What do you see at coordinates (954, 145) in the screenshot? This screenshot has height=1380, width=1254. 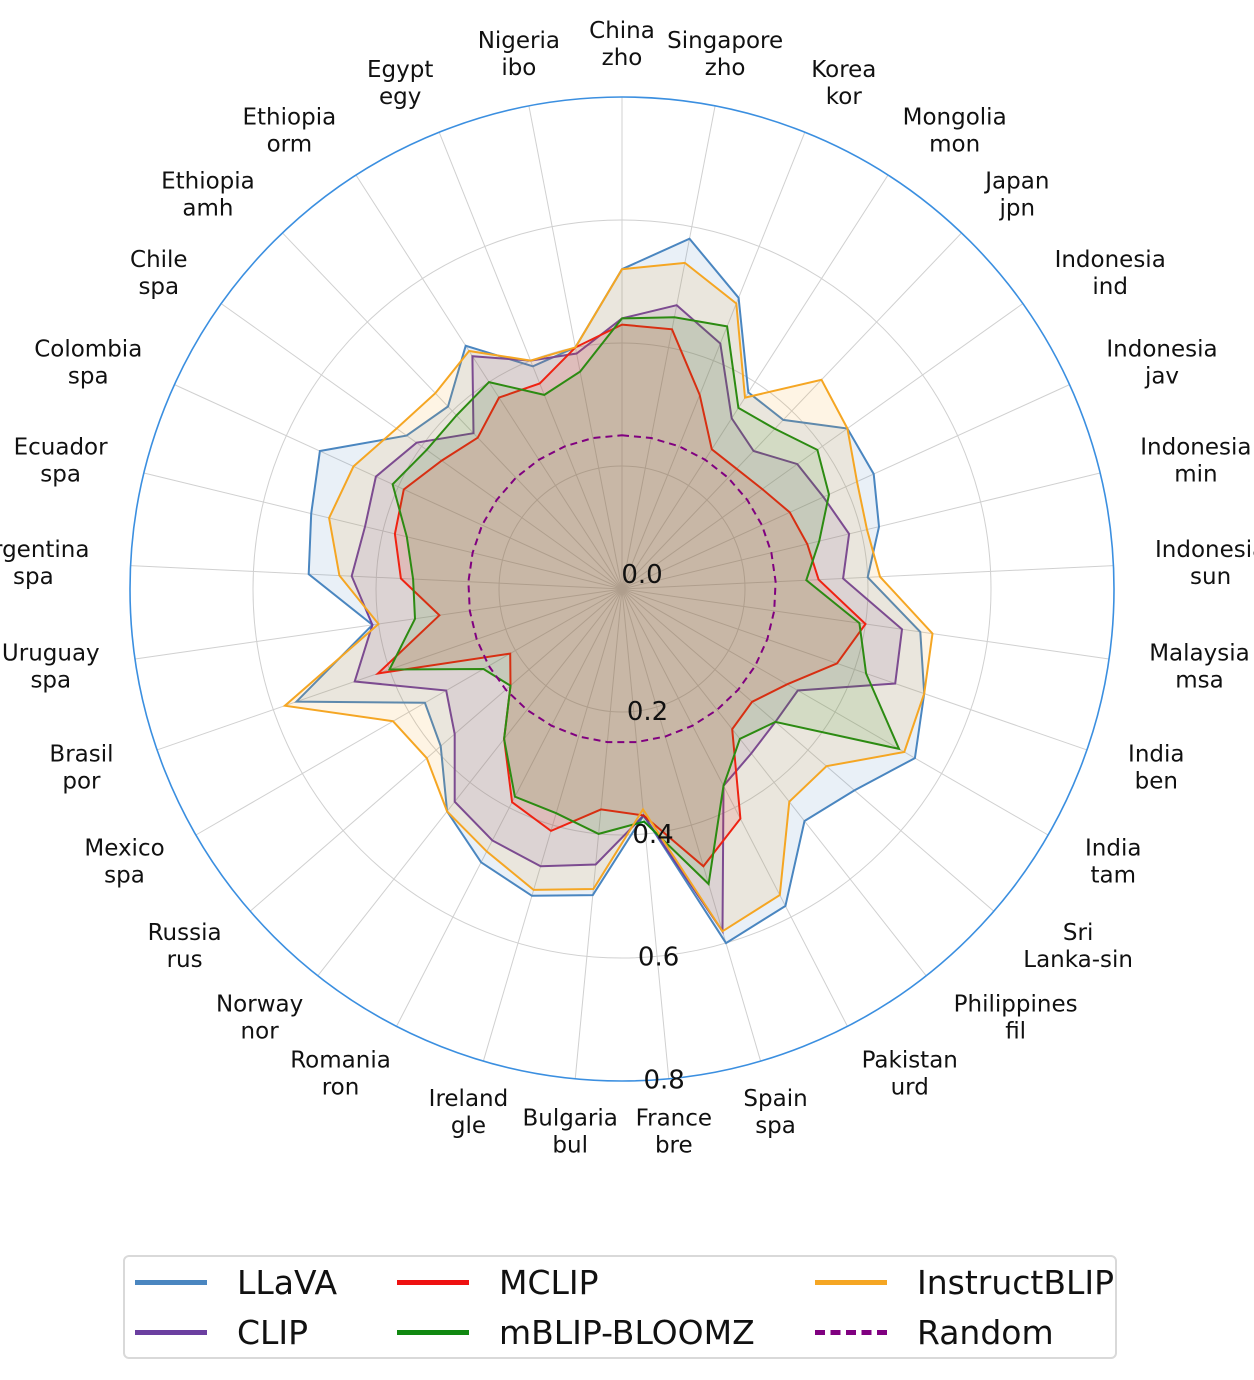 I see `category-label-line: mon` at bounding box center [954, 145].